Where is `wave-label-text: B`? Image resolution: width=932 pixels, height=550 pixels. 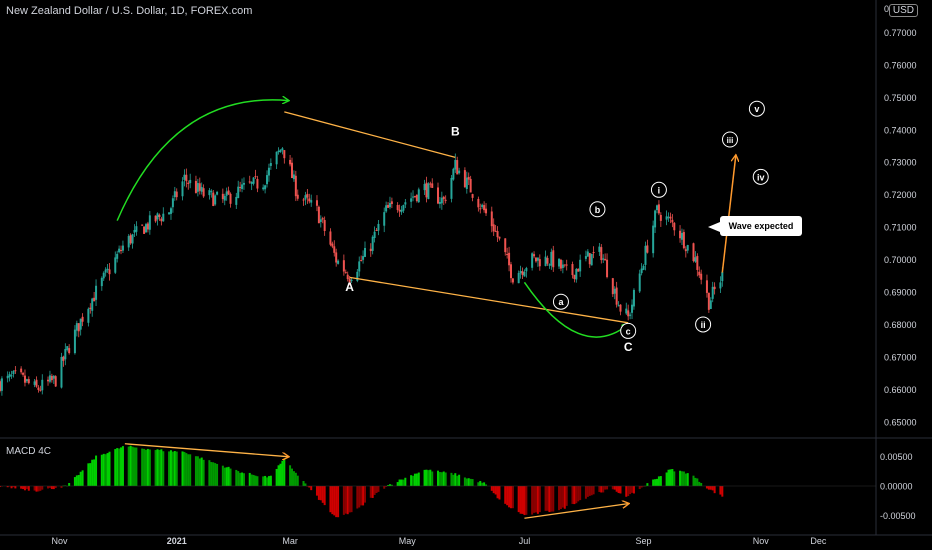
wave-label-text: B is located at coordinates (455, 131).